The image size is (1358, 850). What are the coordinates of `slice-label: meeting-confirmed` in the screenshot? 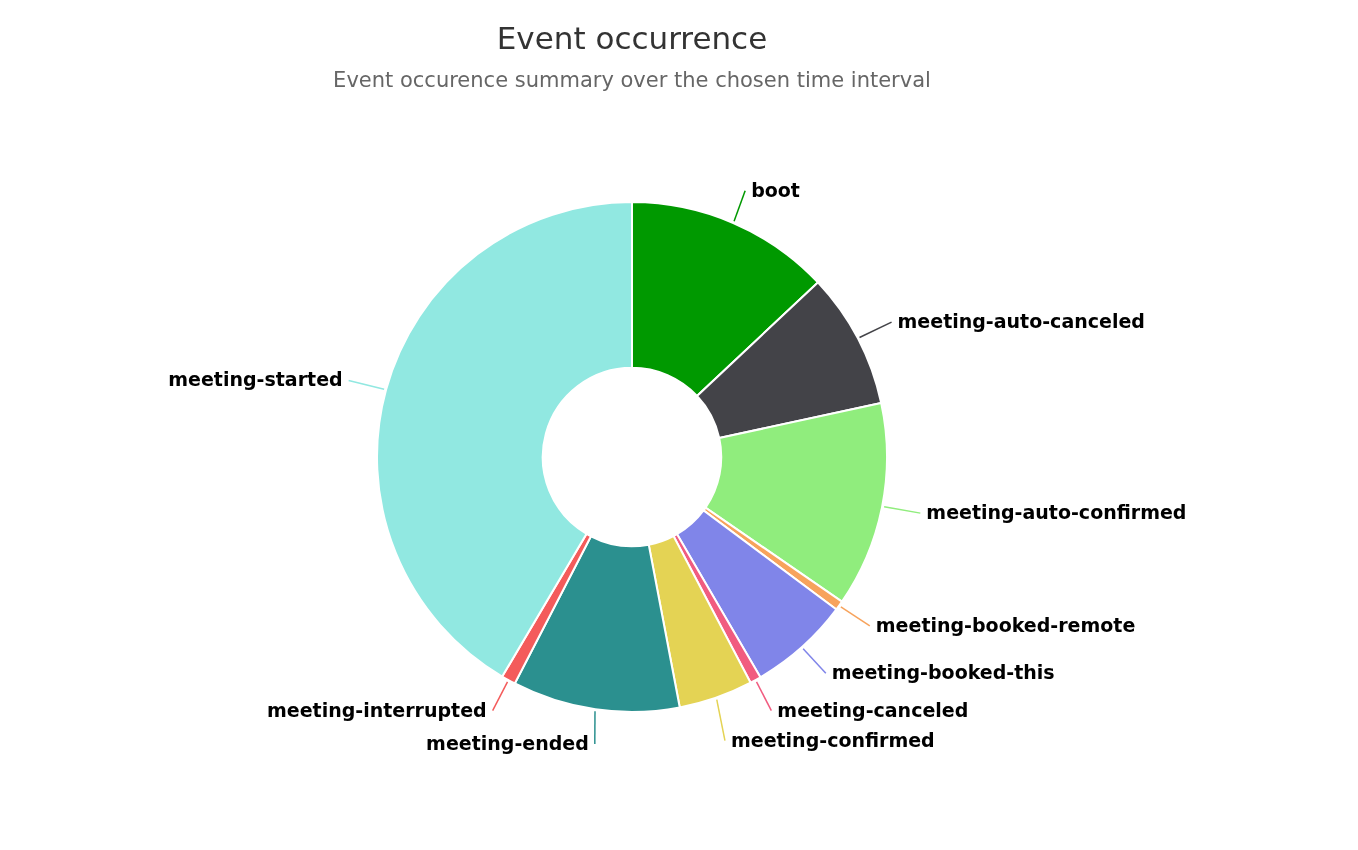 It's located at (832, 739).